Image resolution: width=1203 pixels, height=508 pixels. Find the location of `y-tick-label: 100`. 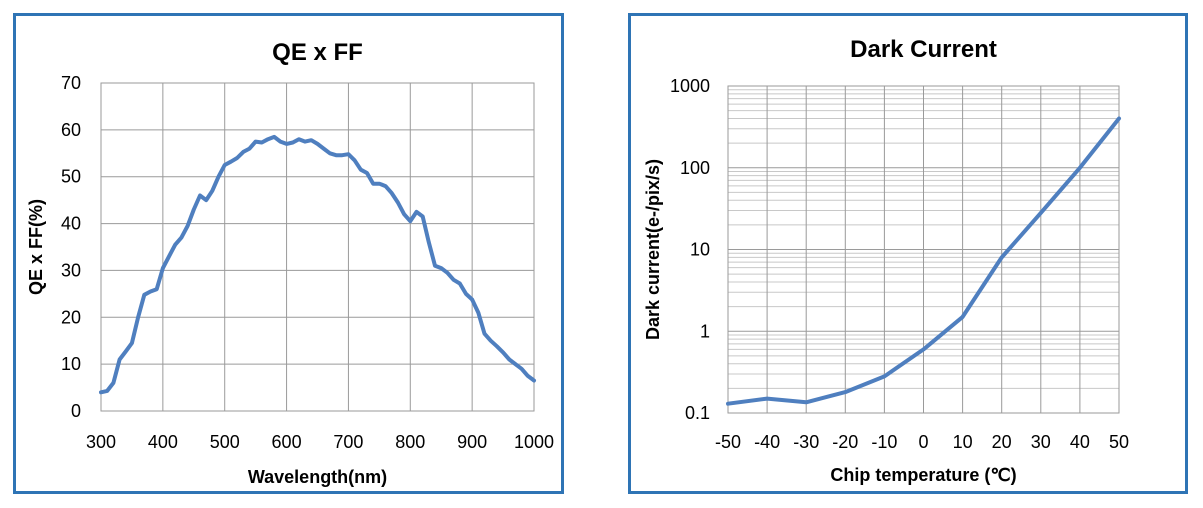

y-tick-label: 100 is located at coordinates (695, 168).